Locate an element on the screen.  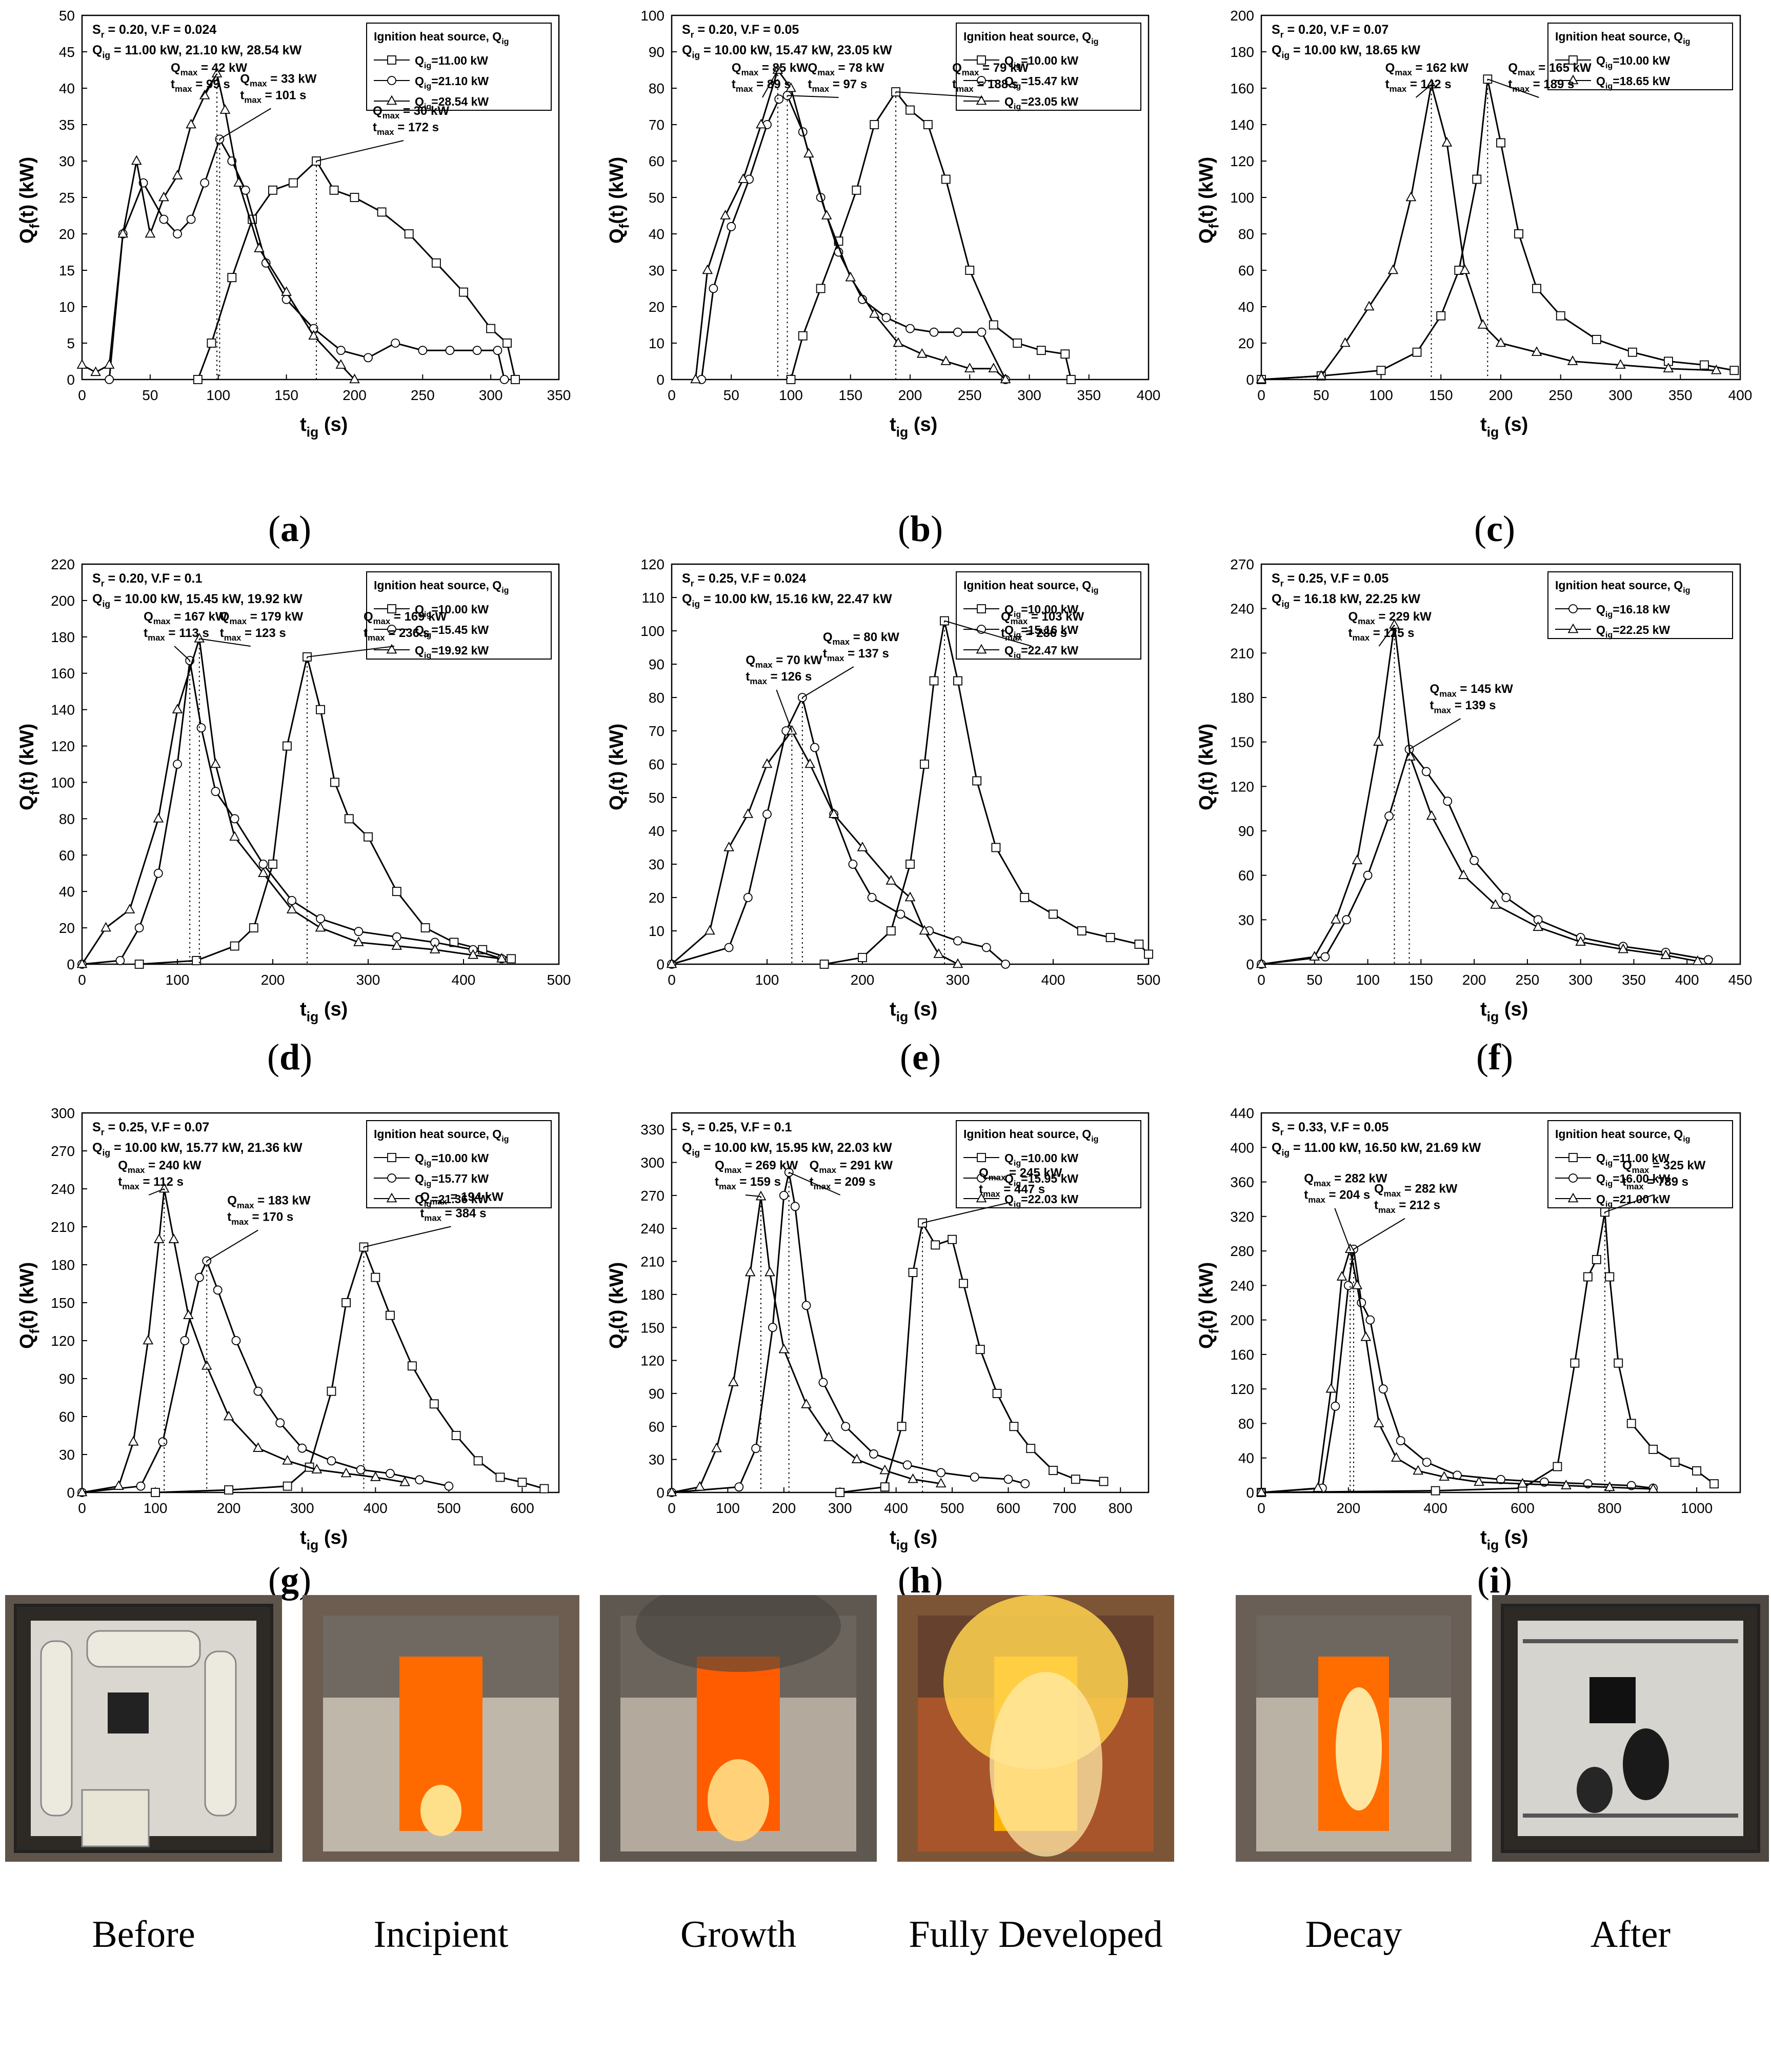
x-tick-label: 300 is located at coordinates (368, 980).